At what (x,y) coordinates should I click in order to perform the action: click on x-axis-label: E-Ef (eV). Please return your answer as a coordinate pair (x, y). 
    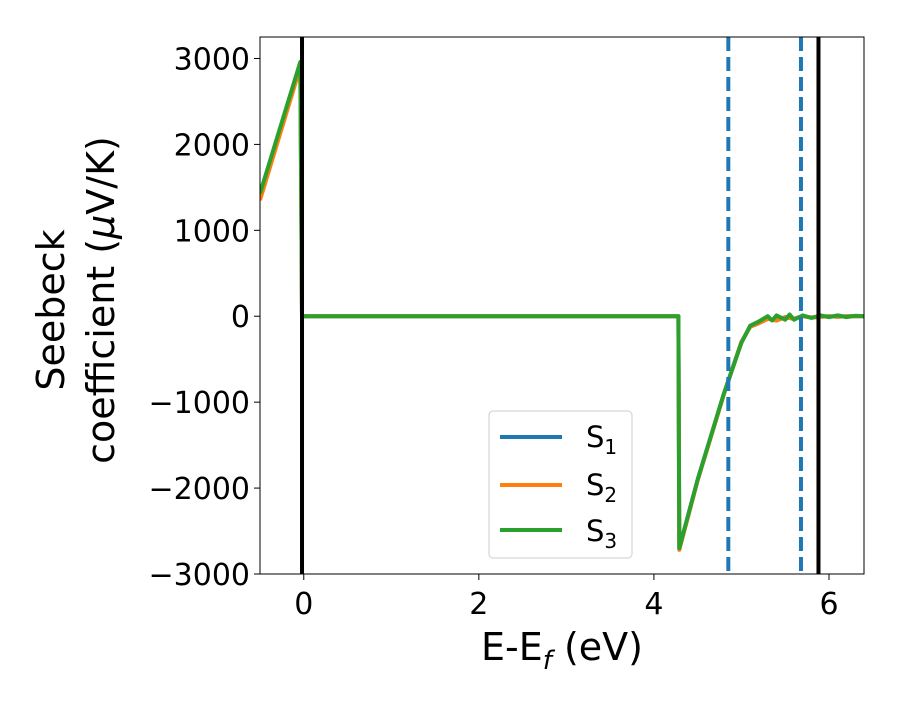
    Looking at the image, I should click on (562, 650).